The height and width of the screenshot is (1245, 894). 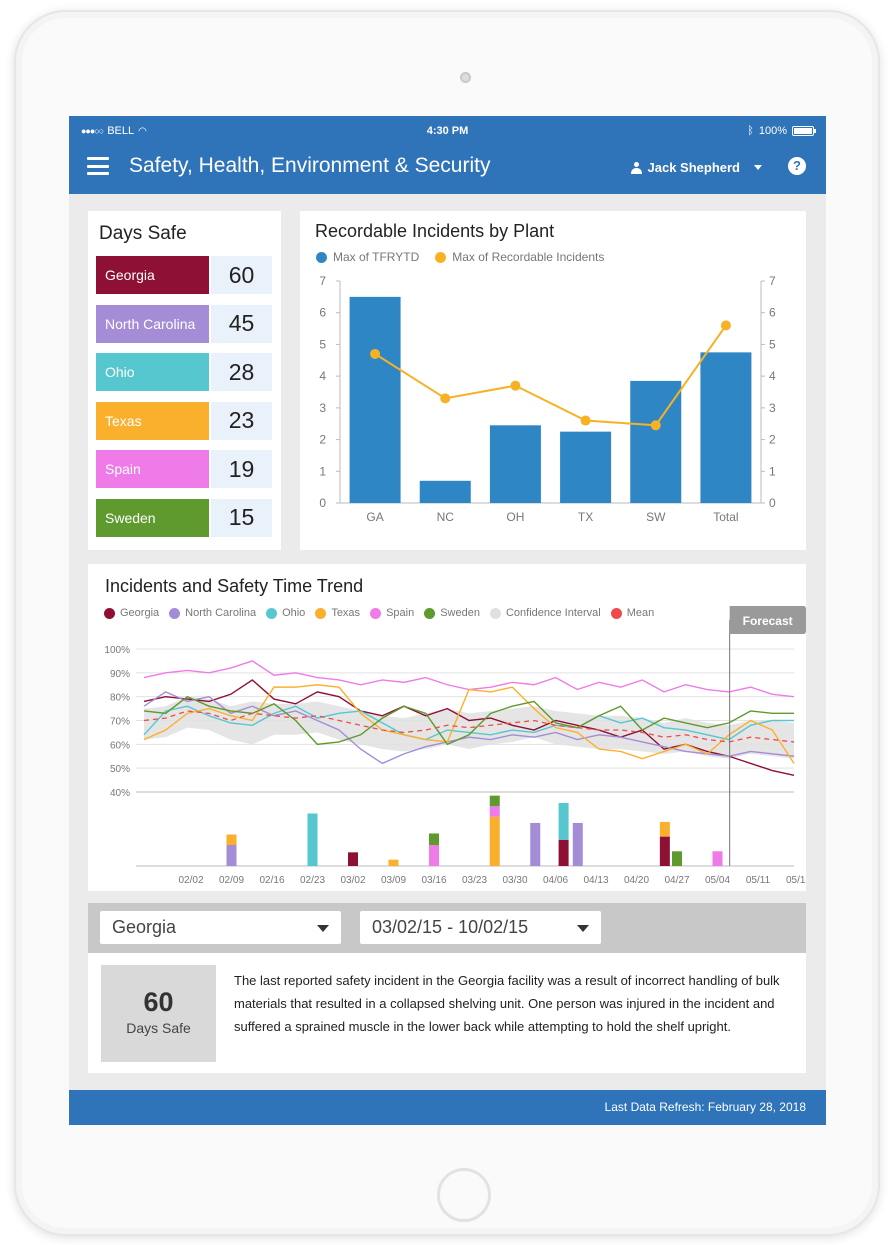 What do you see at coordinates (545, 613) in the screenshot?
I see `legend-item: Confidence Interval` at bounding box center [545, 613].